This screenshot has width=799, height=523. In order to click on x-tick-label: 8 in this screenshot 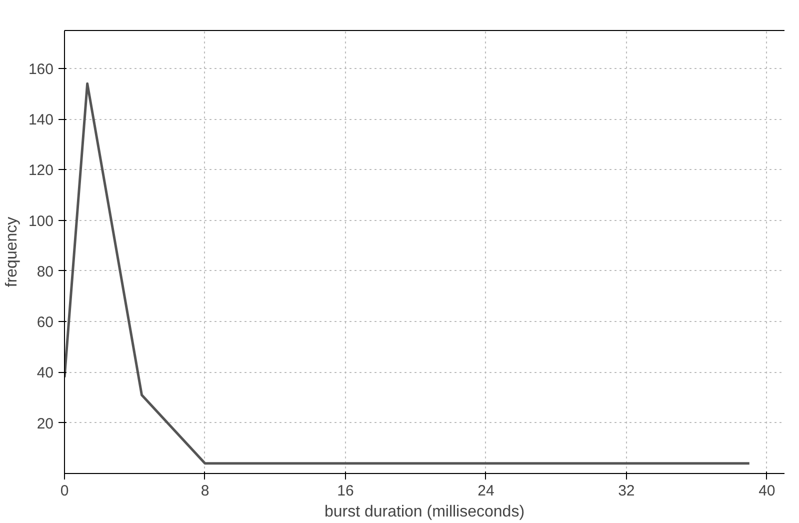, I will do `click(205, 491)`.